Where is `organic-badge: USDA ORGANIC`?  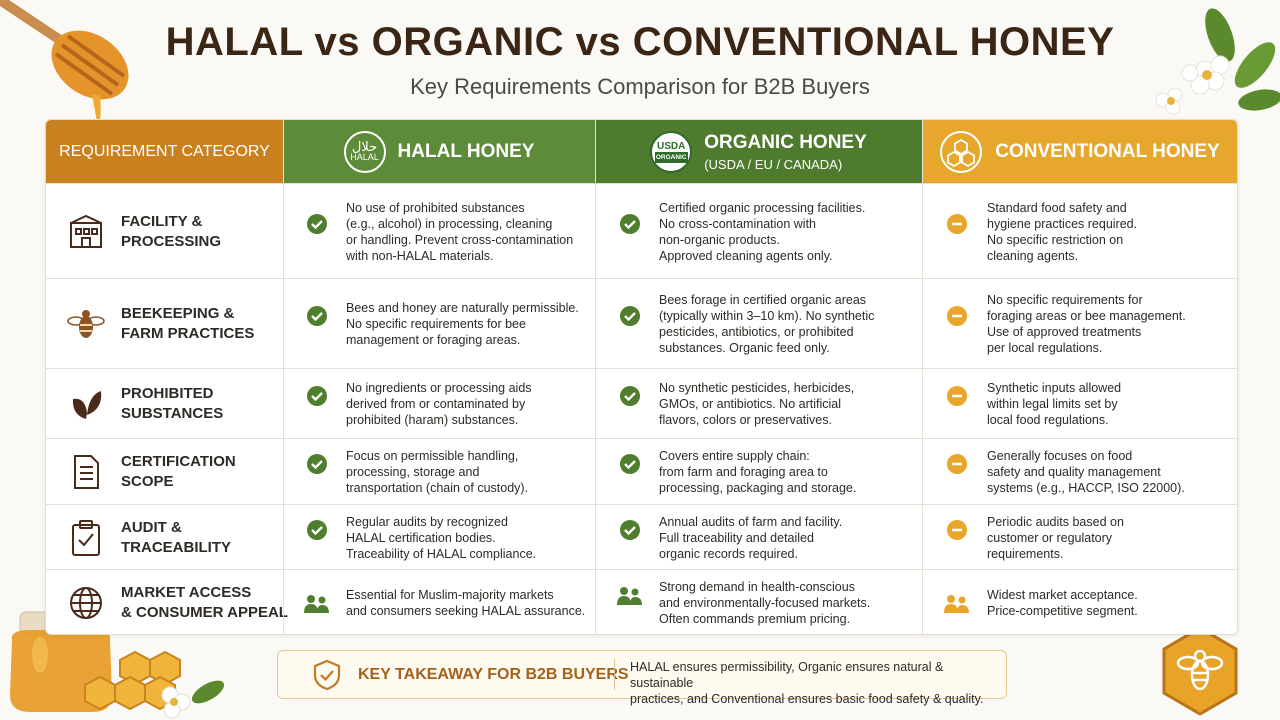
organic-badge: USDA ORGANIC is located at coordinates (671, 151).